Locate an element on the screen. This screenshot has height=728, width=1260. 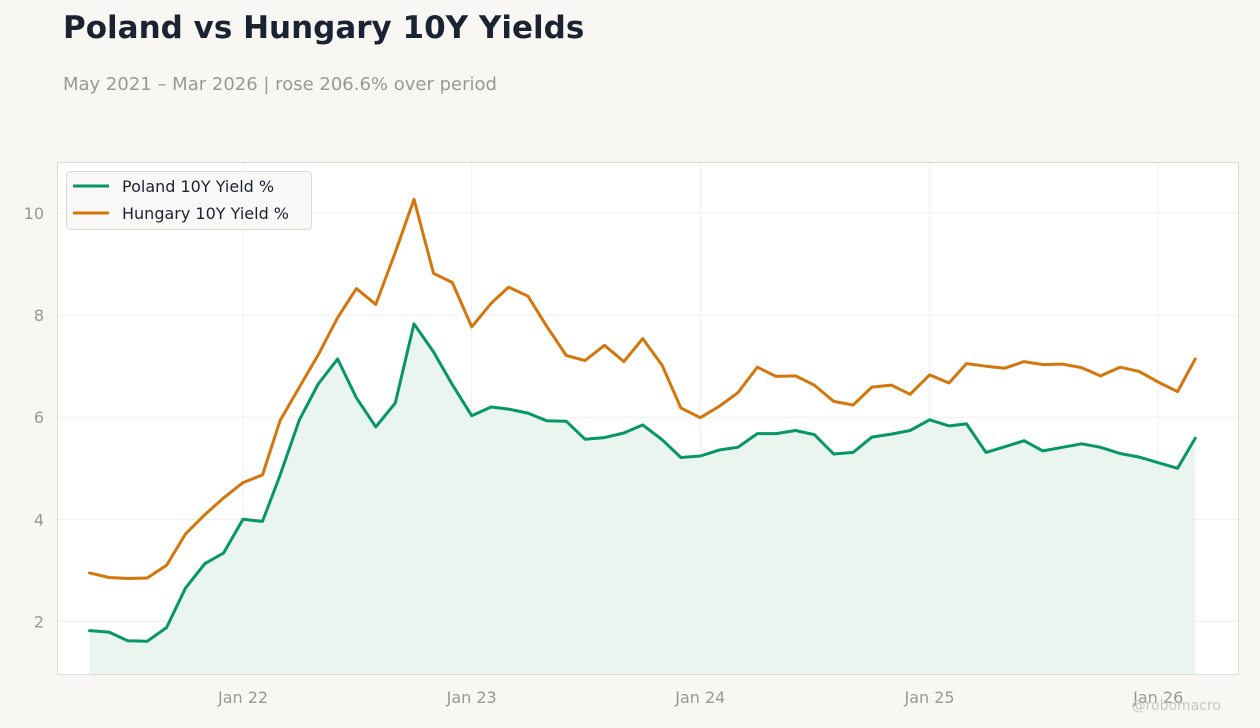
y-tick-label: 10 is located at coordinates (34, 213).